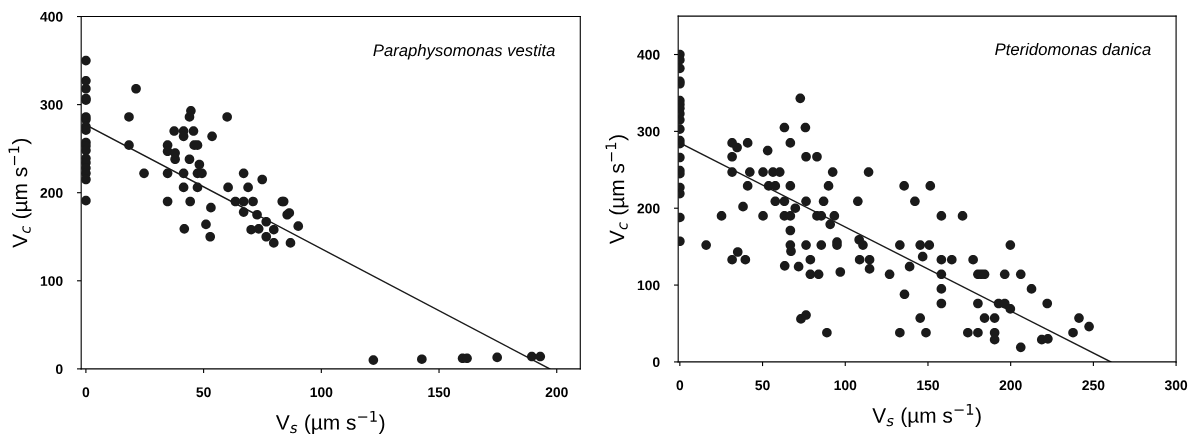 This screenshot has height=435, width=1194. What do you see at coordinates (1073, 49) in the screenshot?
I see `annotation: Pteridomonas danica` at bounding box center [1073, 49].